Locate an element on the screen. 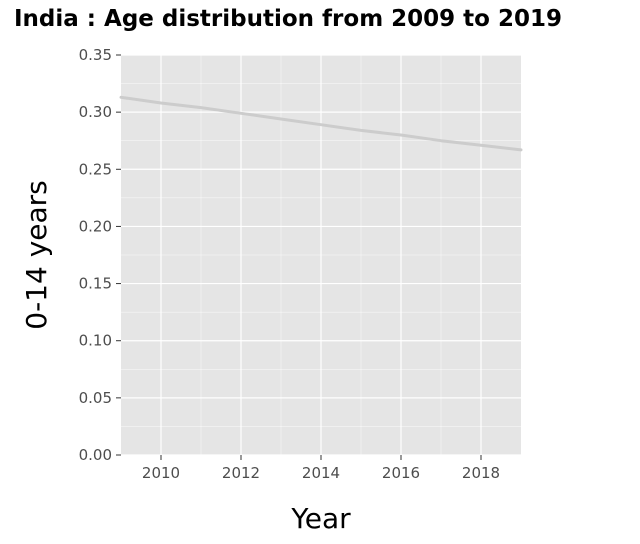 The image size is (640, 544). x-tick-label: 2016 is located at coordinates (401, 473).